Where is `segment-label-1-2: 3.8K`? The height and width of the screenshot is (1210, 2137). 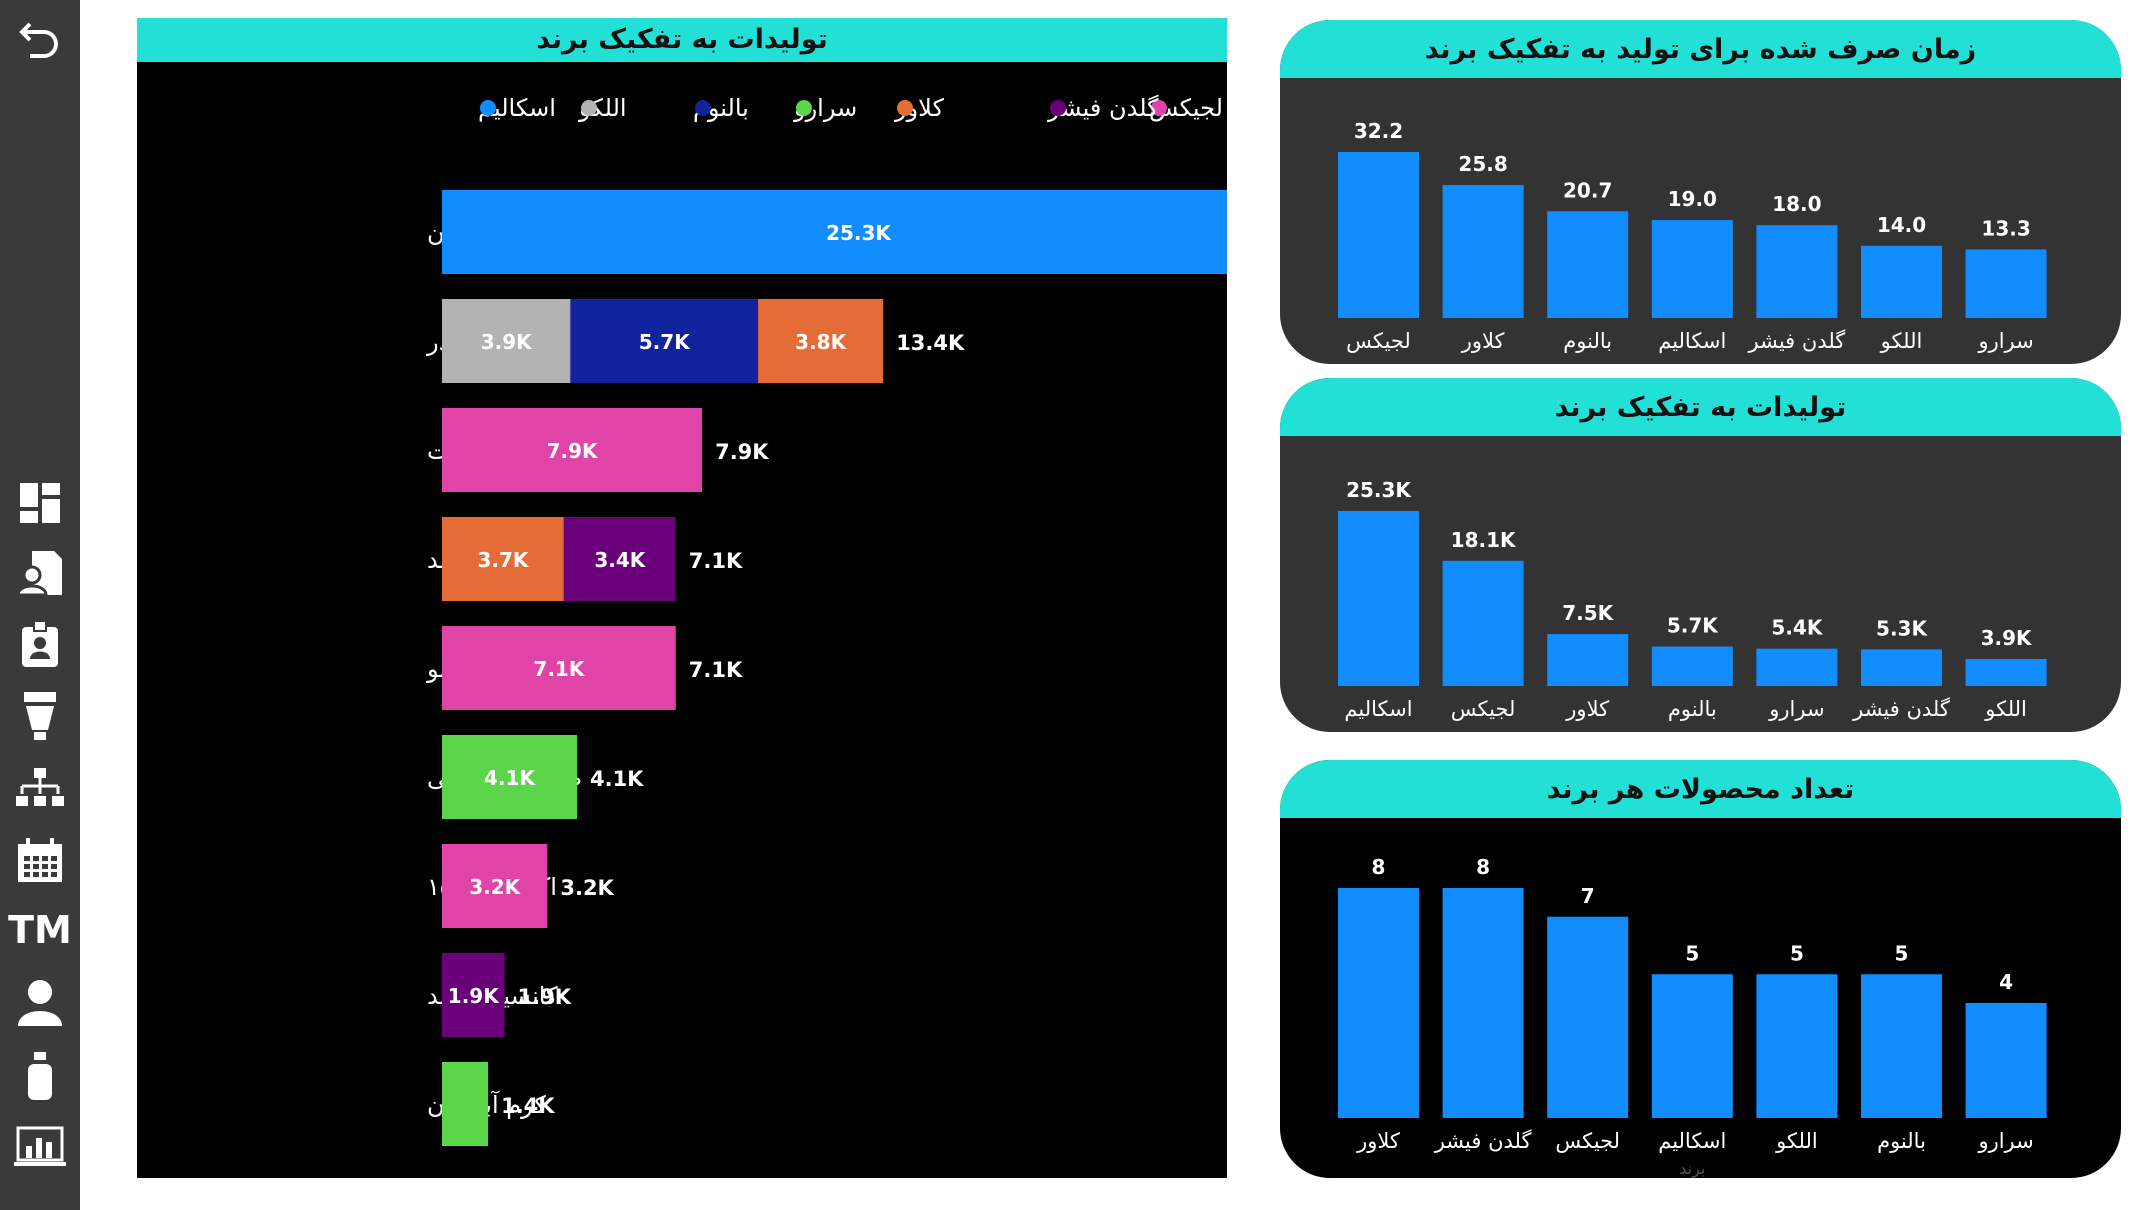 segment-label-1-2: 3.8K is located at coordinates (821, 342).